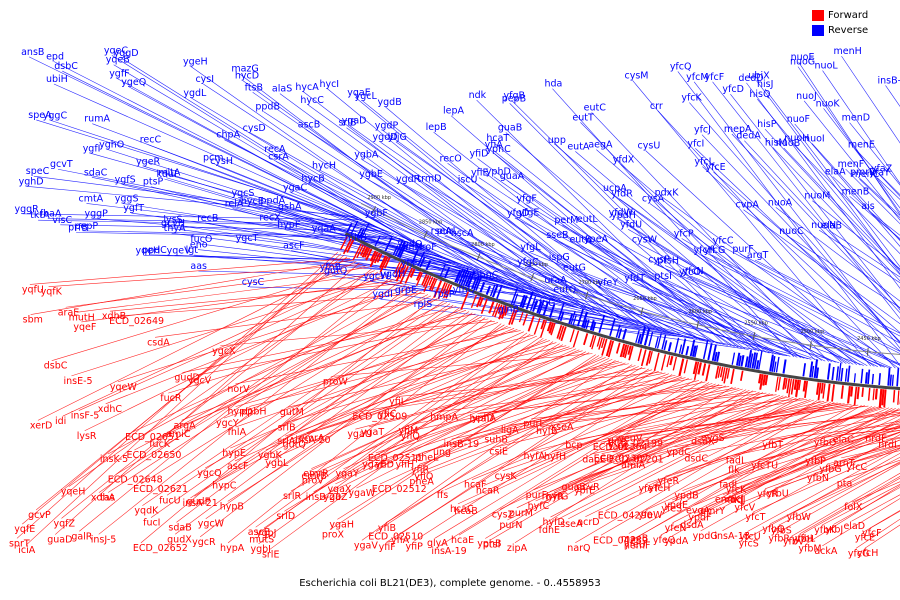  I want to click on reverse-gene-label: yfgG, so click(544, 303).